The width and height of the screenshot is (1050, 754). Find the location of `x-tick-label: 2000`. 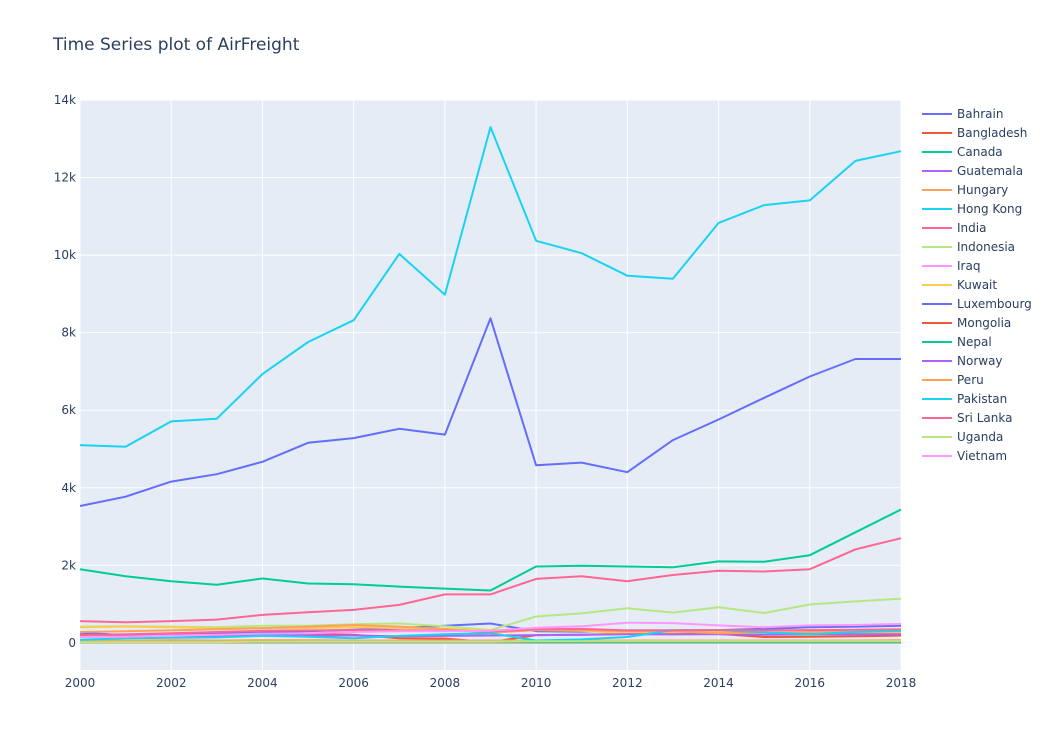

x-tick-label: 2000 is located at coordinates (80, 683).